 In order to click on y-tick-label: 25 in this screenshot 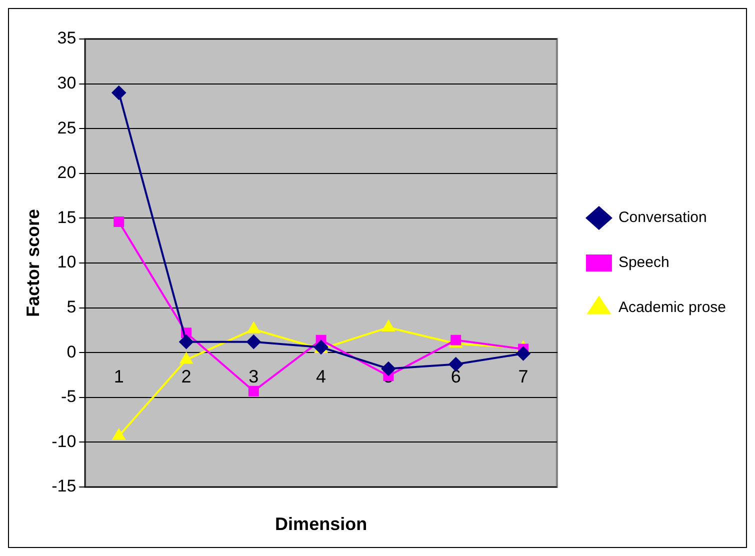, I will do `click(66, 128)`.